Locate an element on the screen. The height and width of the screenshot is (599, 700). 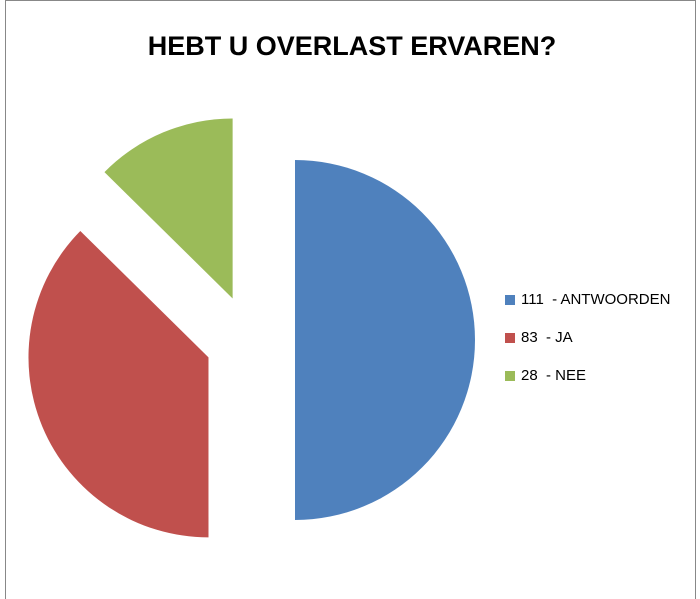
legend-label: 83 - JA is located at coordinates (547, 337).